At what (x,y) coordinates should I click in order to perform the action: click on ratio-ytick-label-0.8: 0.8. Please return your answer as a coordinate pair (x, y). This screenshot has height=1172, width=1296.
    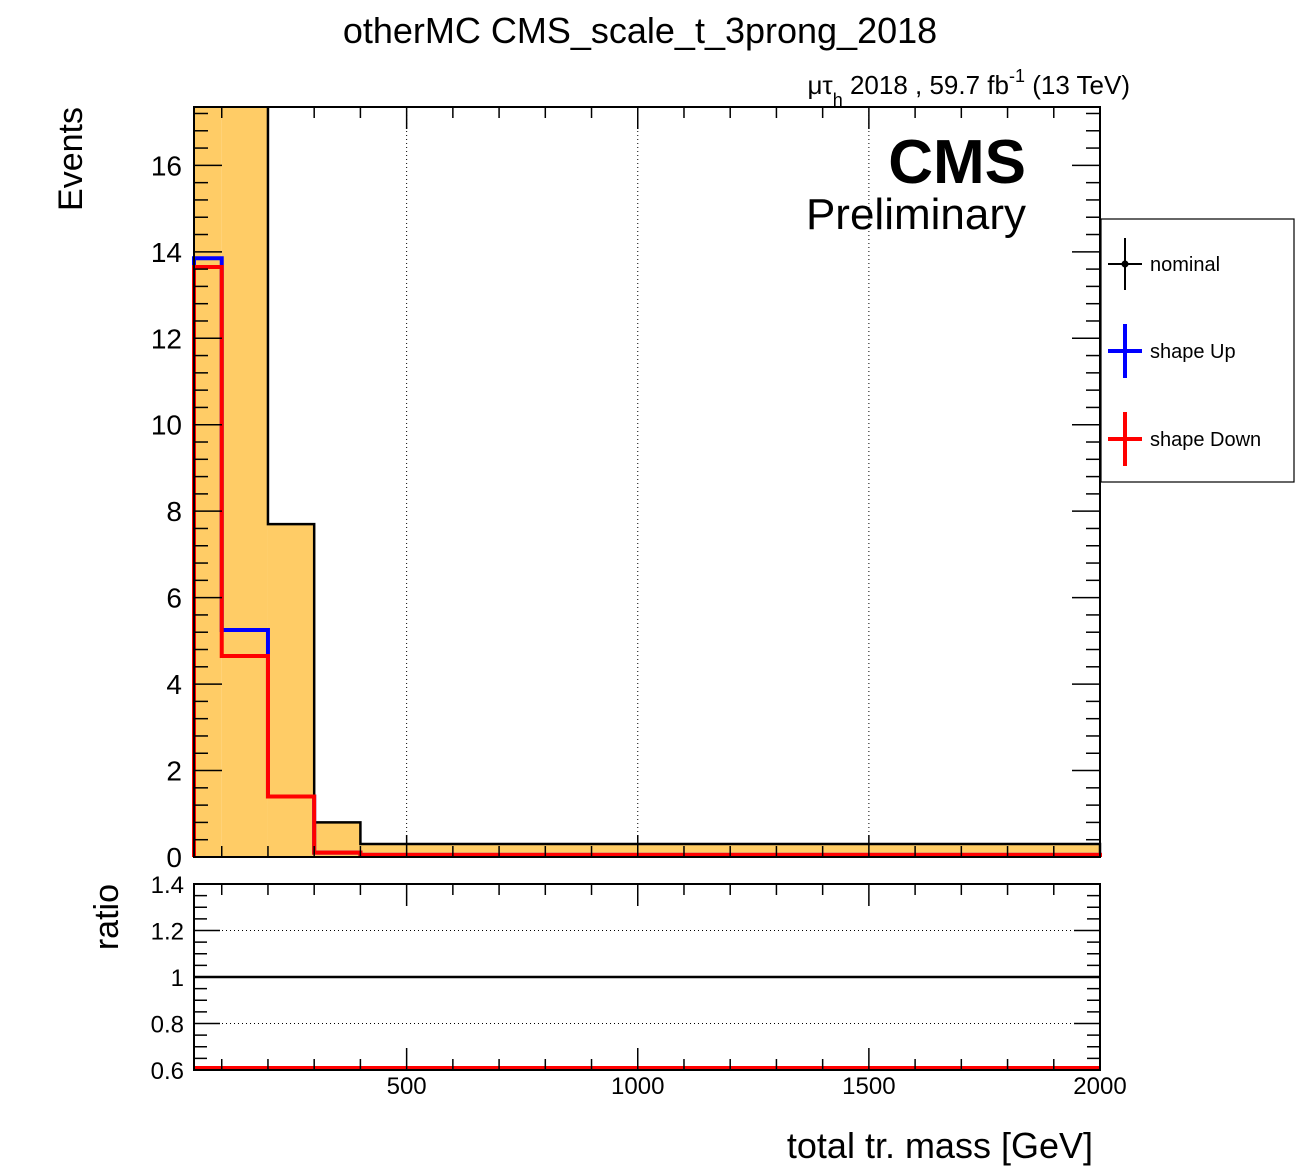
    Looking at the image, I should click on (167, 1025).